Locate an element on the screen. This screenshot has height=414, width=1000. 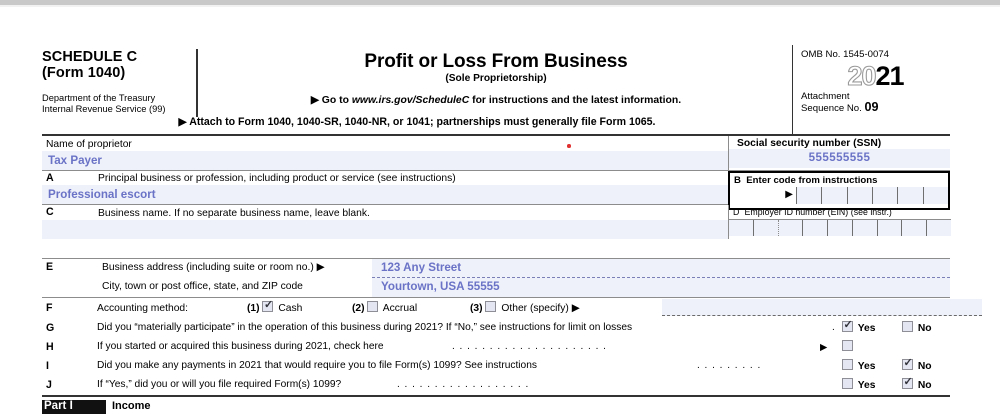
schedule-title: SCHEDULE C (Form 1040) is located at coordinates (119, 63).